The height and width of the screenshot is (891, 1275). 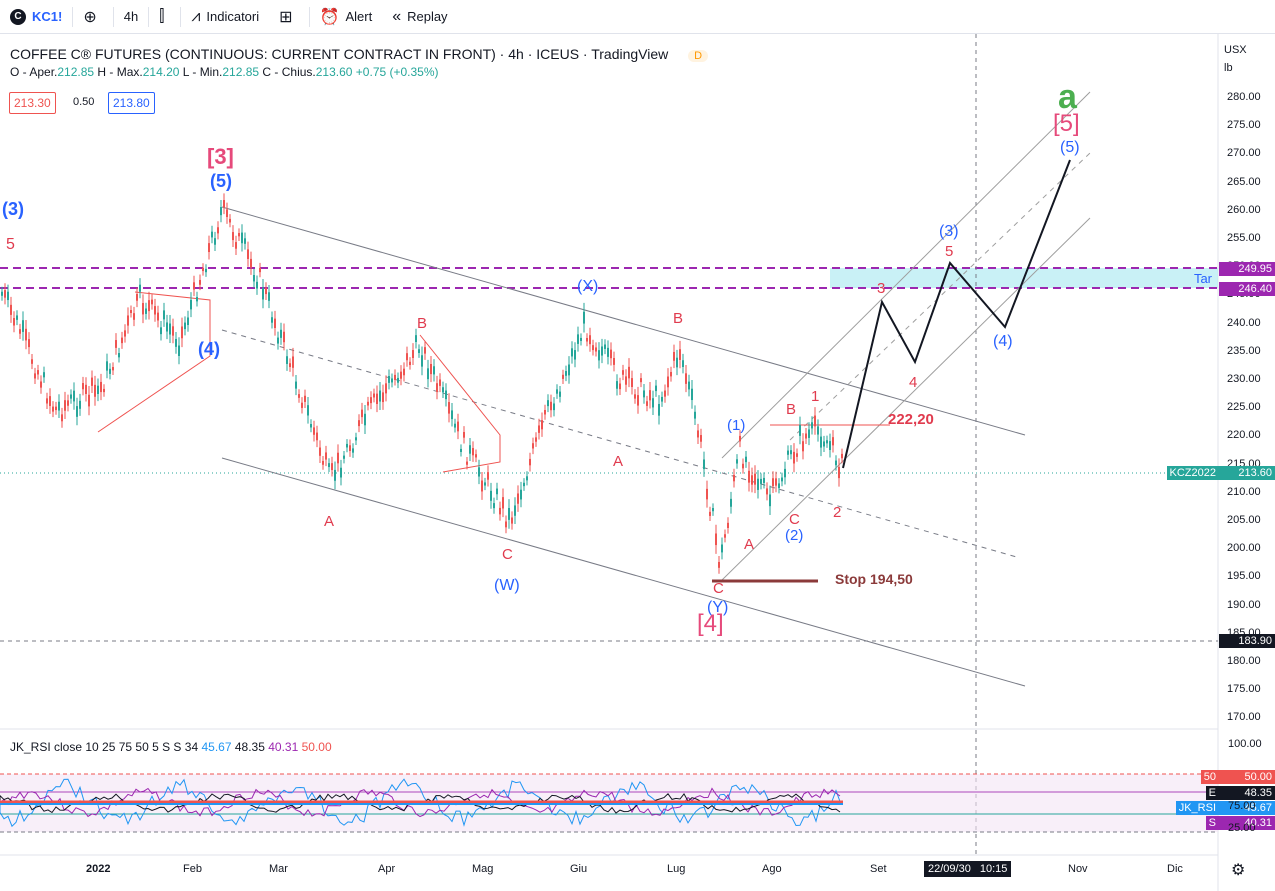 I want to click on upchannel-mid-line, so click(x=940, y=296).